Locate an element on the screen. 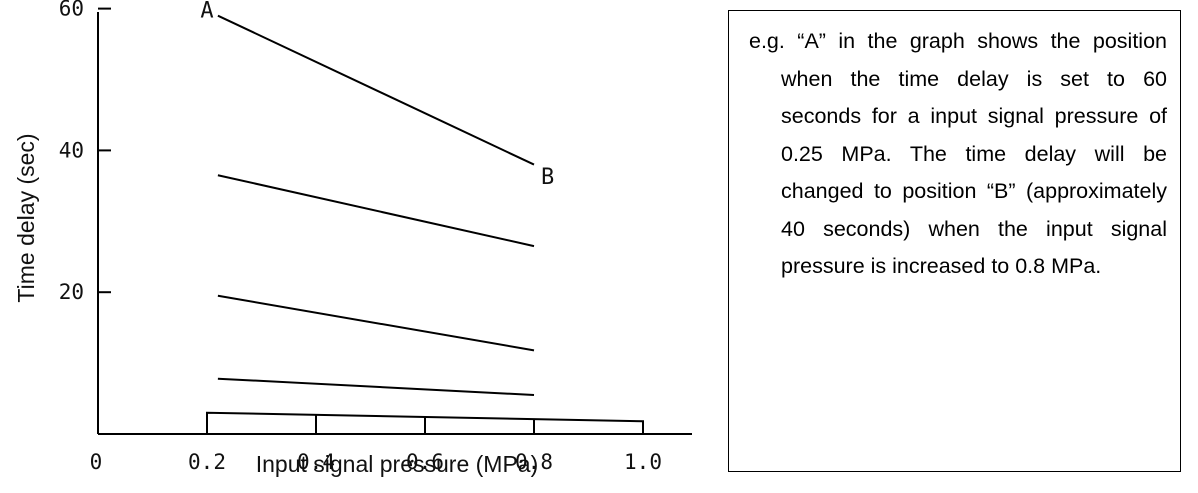 This screenshot has width=1198, height=493. annotation-b: B is located at coordinates (547, 177).